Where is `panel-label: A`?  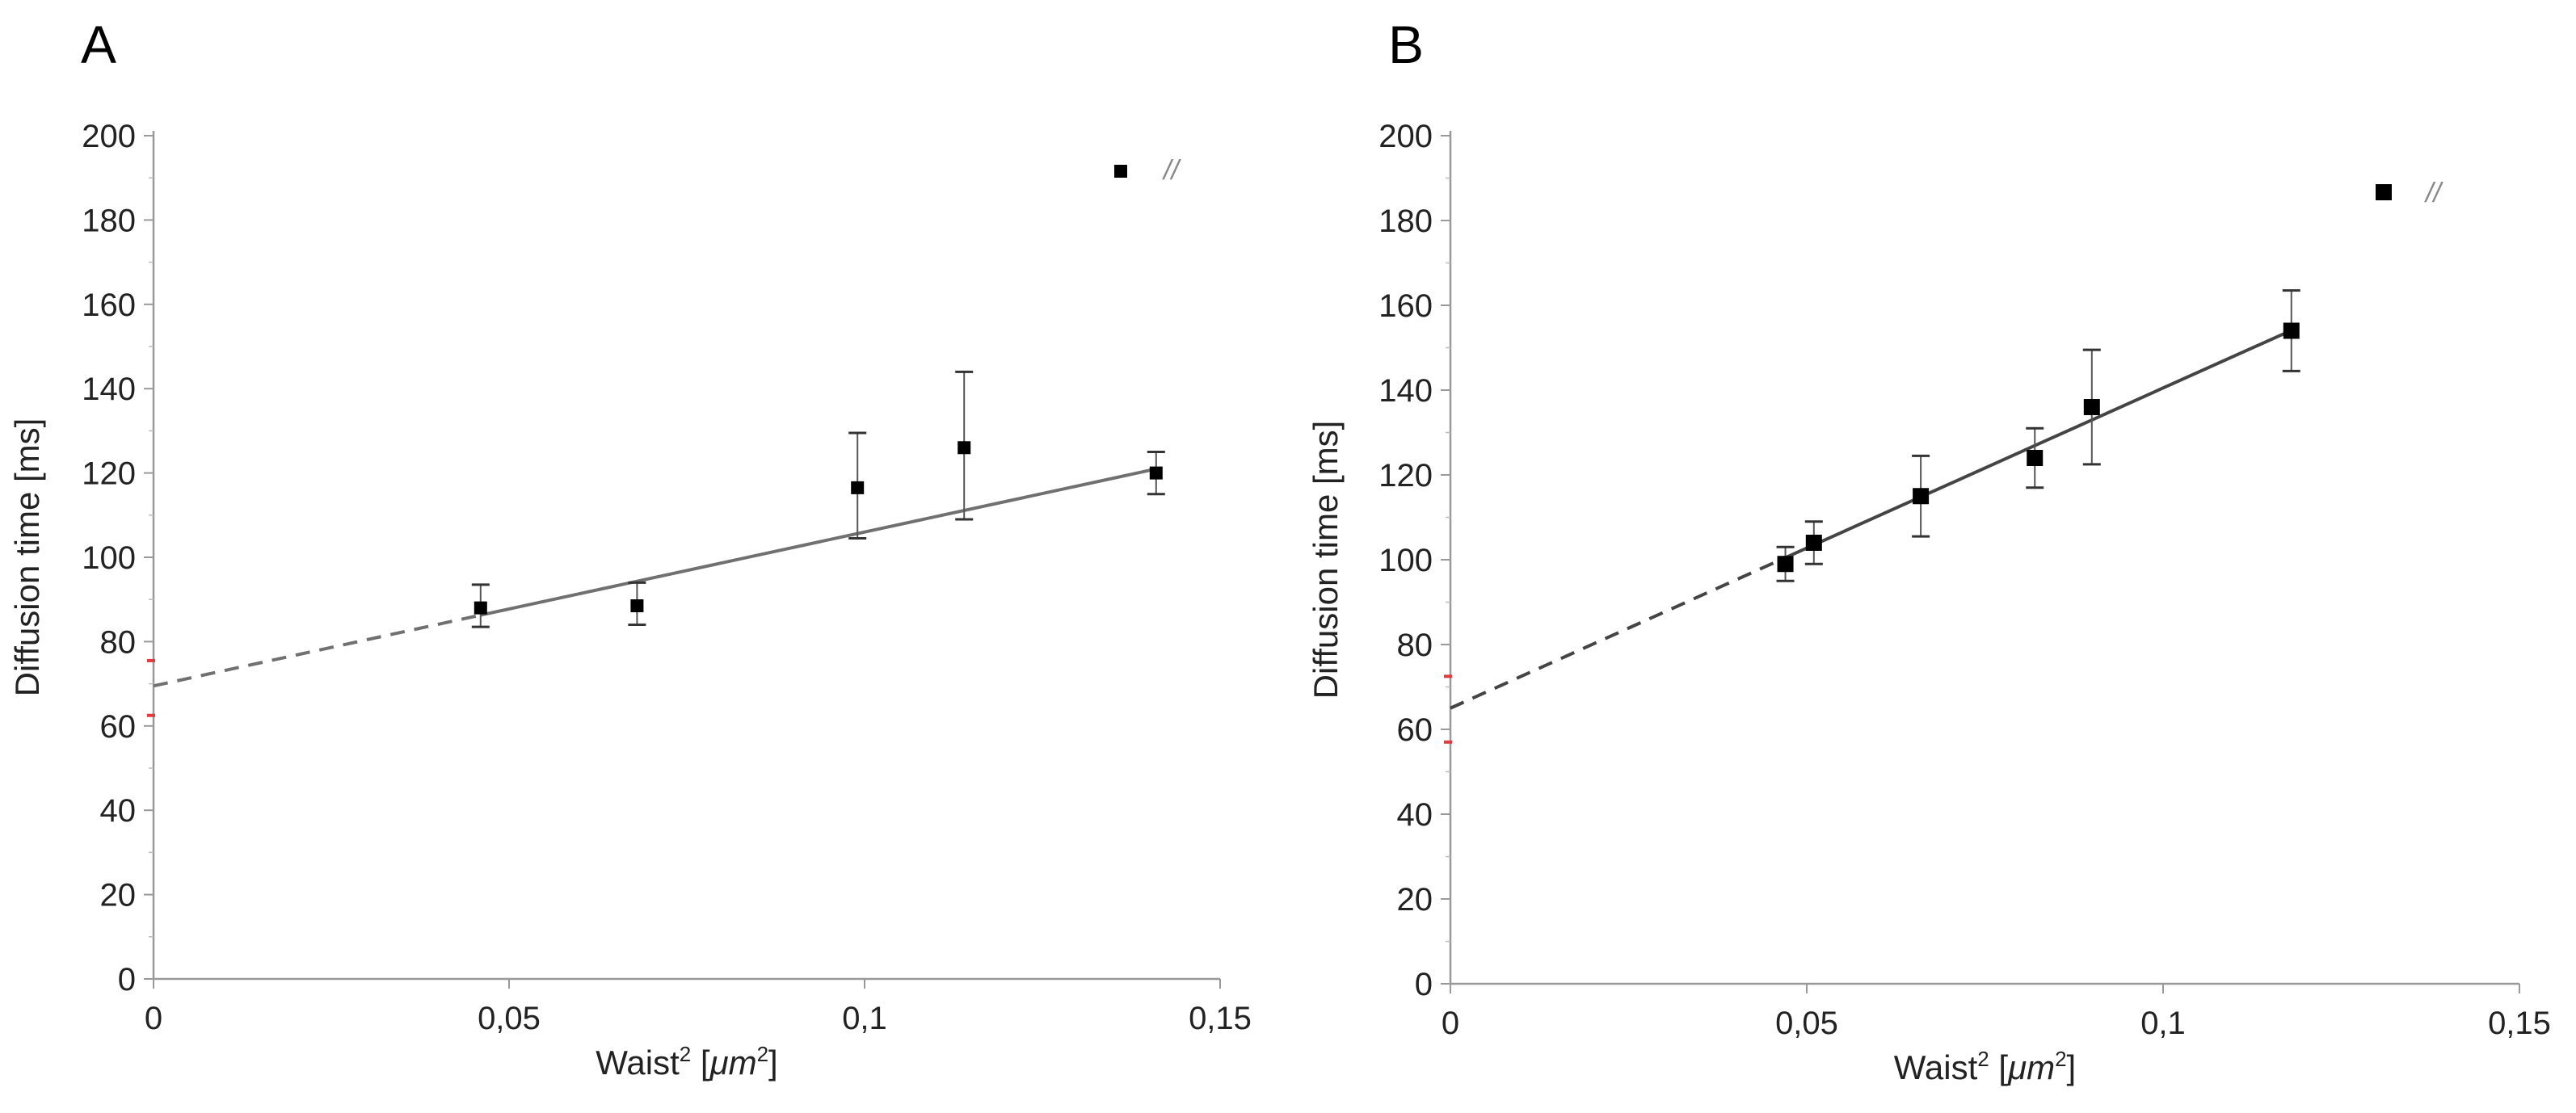 panel-label: A is located at coordinates (98, 44).